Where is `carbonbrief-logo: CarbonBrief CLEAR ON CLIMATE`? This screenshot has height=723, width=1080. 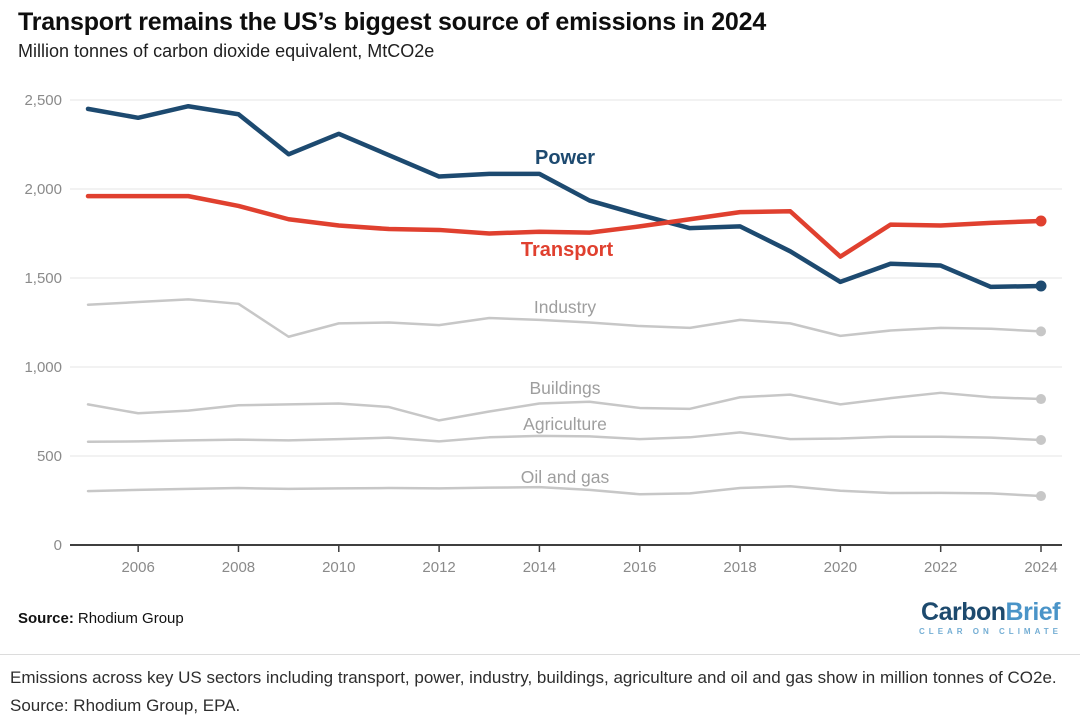 carbonbrief-logo: CarbonBrief CLEAR ON CLIMATE is located at coordinates (990, 617).